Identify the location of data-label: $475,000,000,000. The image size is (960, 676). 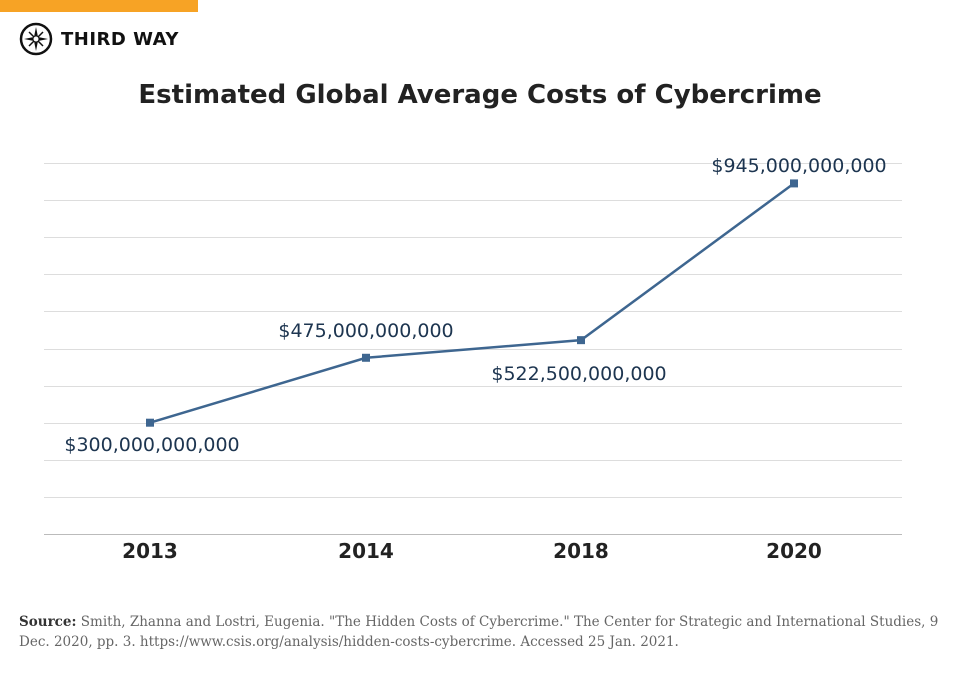
(365, 331).